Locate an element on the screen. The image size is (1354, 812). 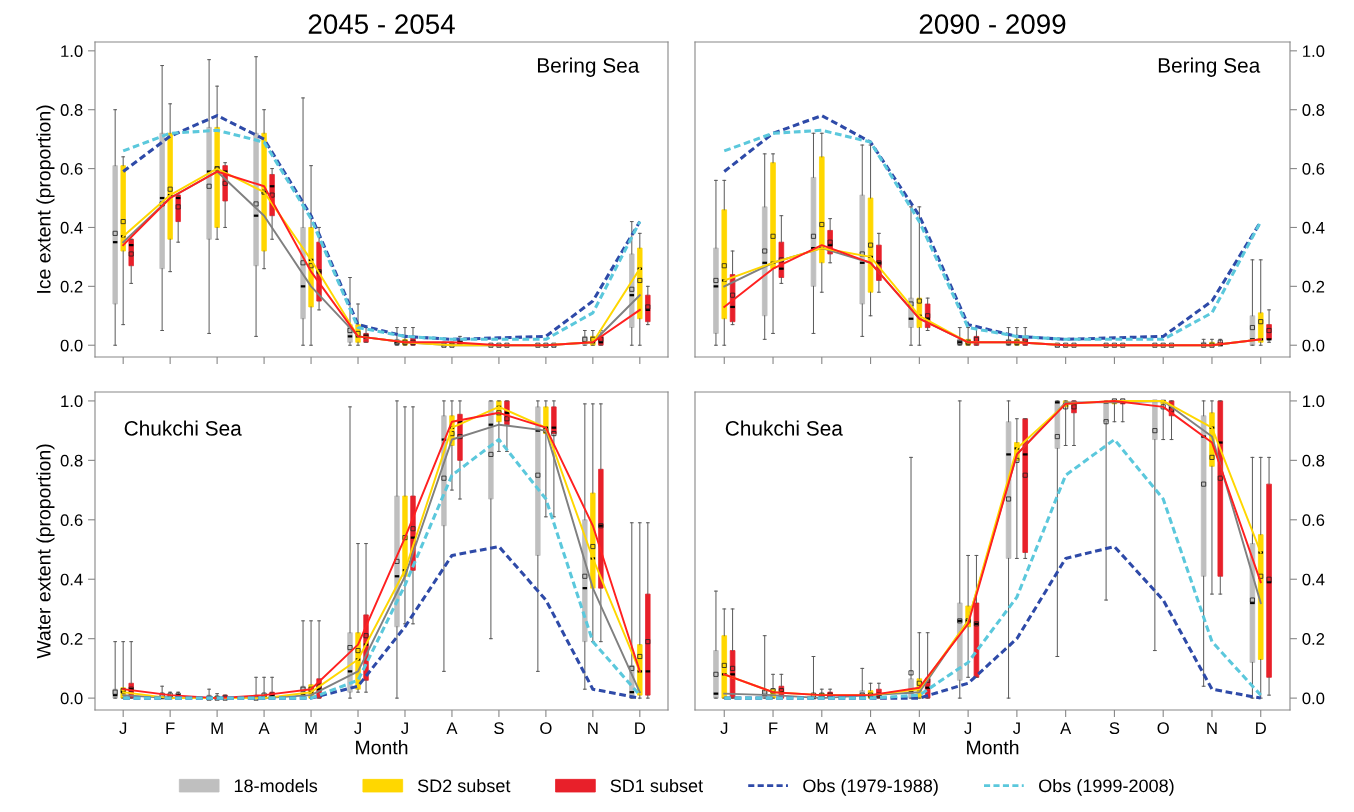
chart-title: 2045 - 2054 is located at coordinates (381, 24).